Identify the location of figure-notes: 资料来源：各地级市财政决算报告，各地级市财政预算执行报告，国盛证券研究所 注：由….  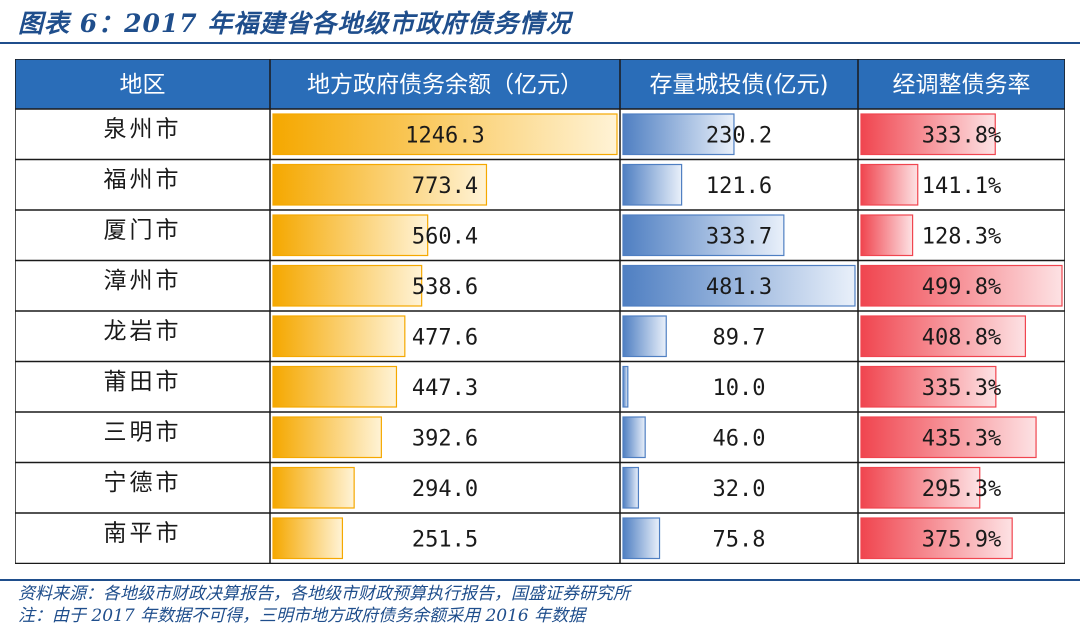
(324, 605).